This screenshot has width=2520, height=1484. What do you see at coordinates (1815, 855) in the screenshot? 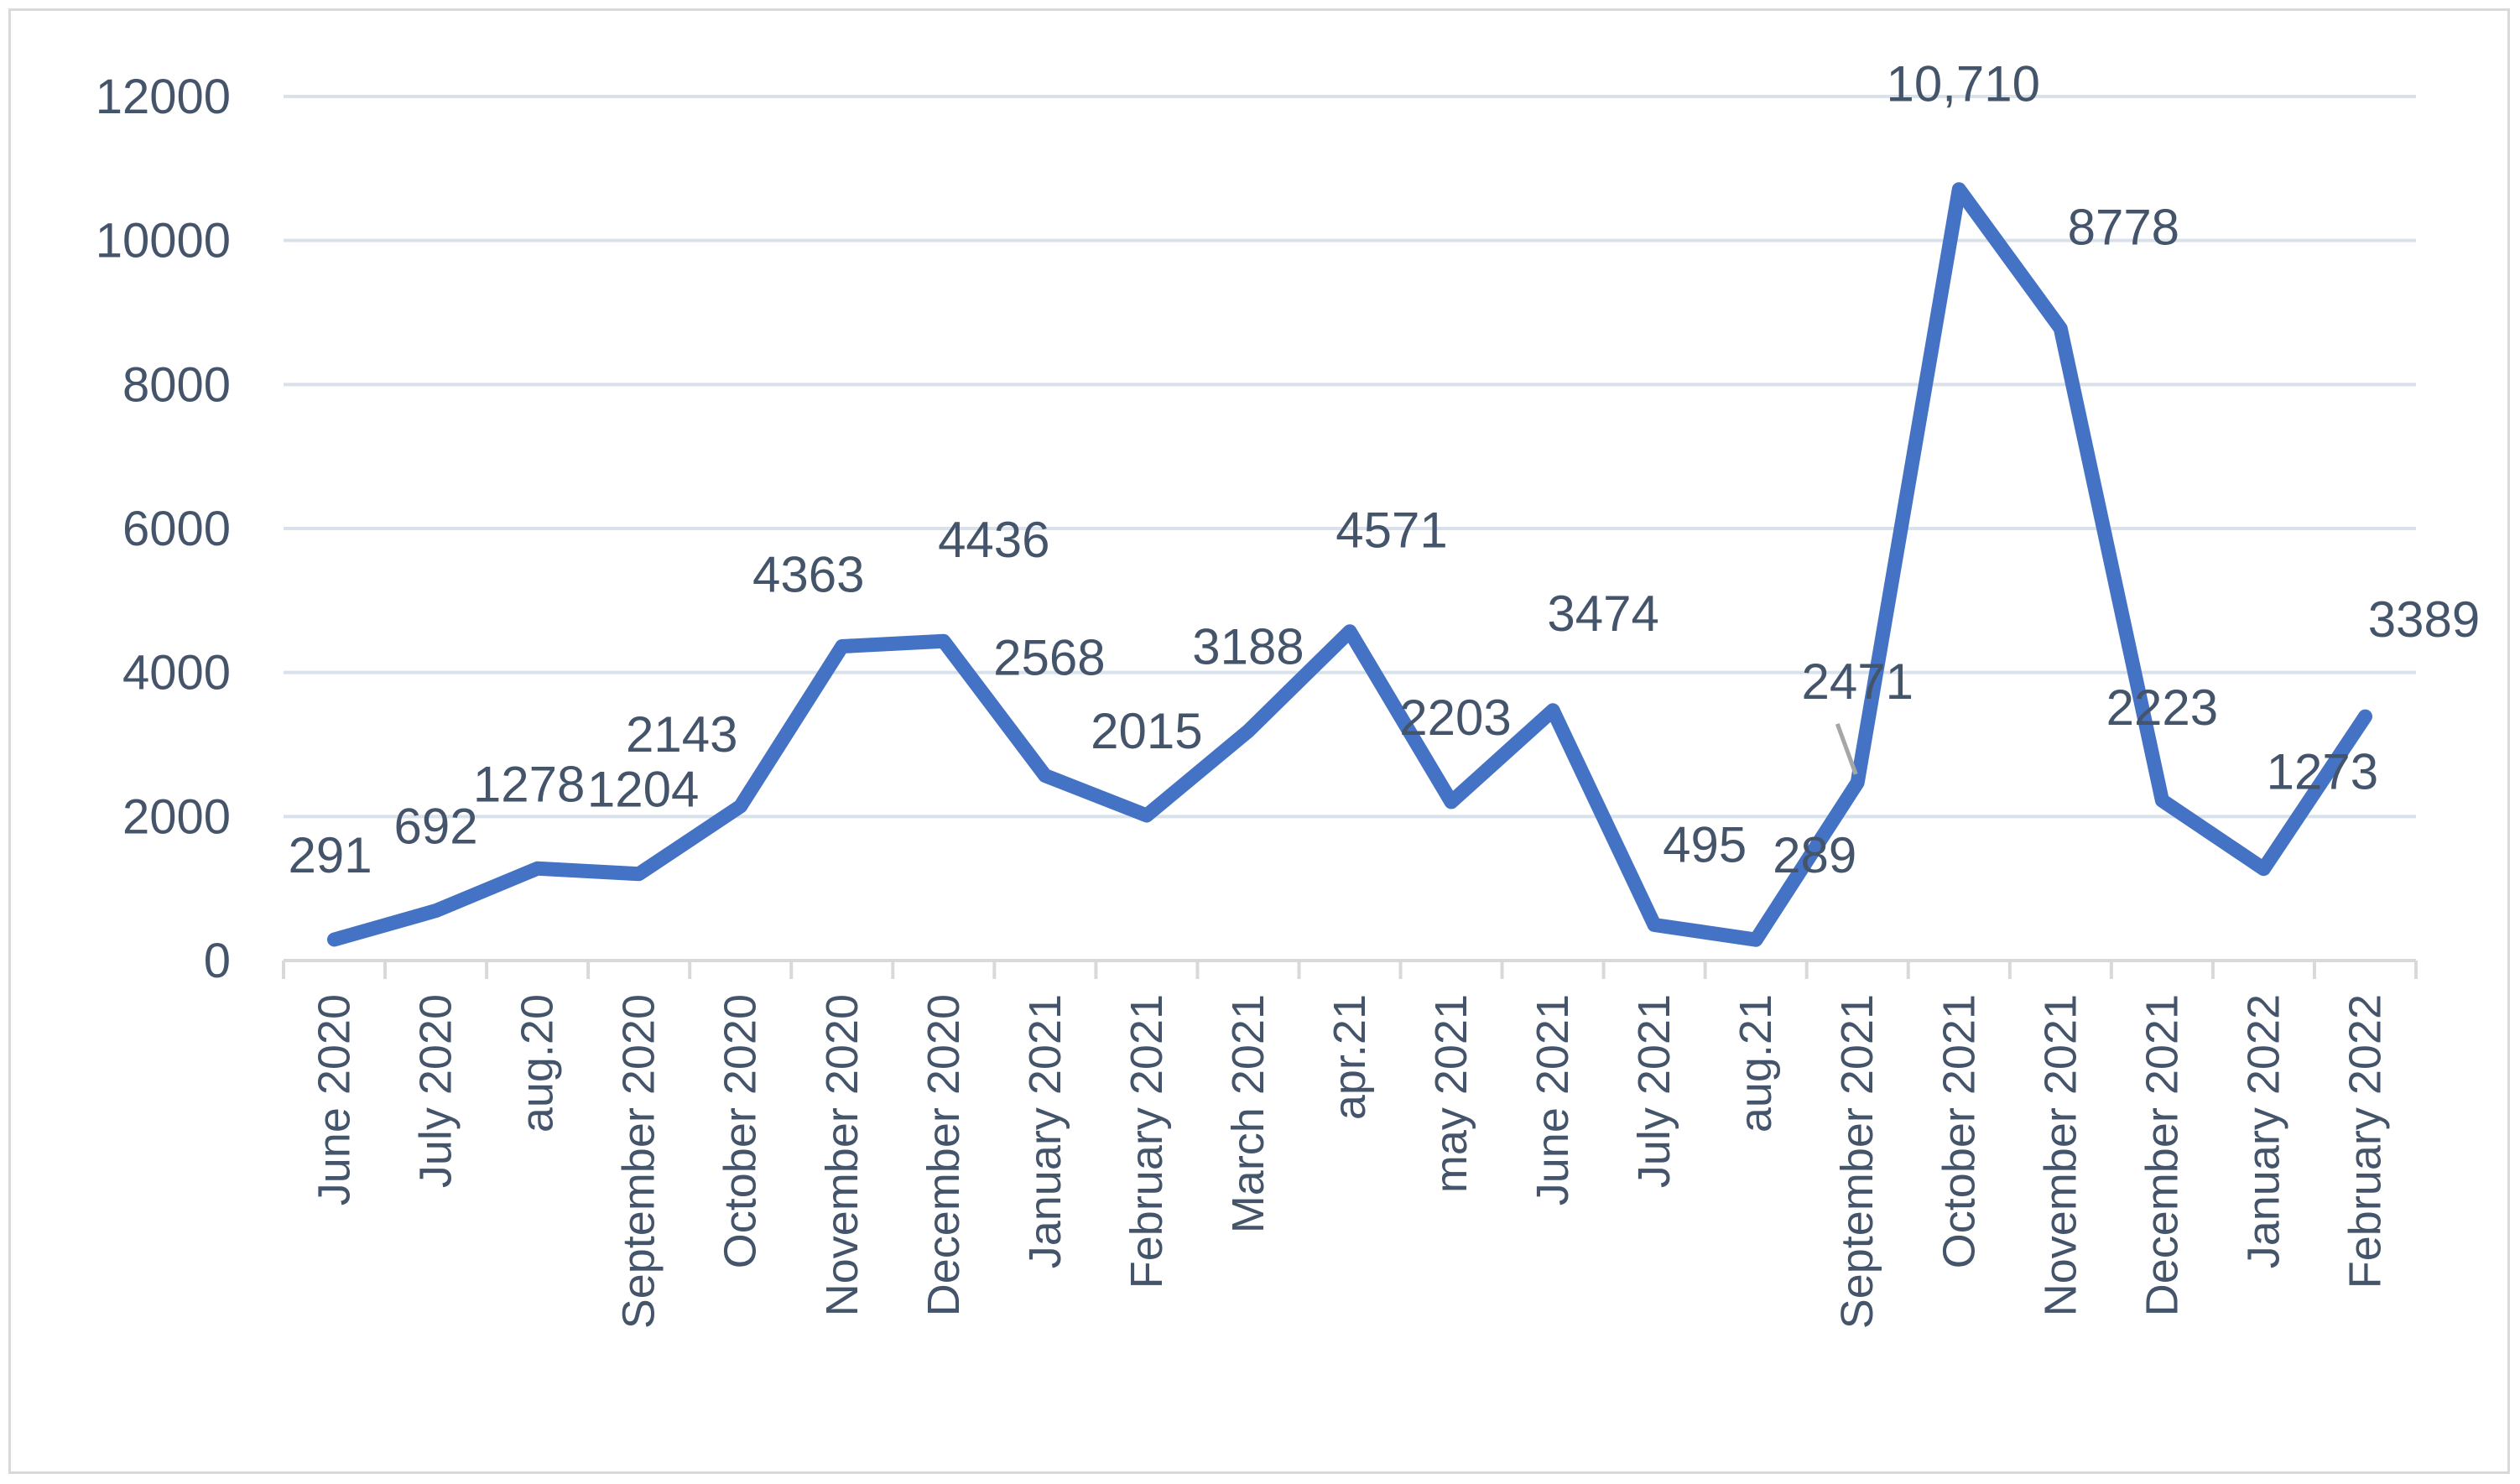
I see `data-label: 289` at bounding box center [1815, 855].